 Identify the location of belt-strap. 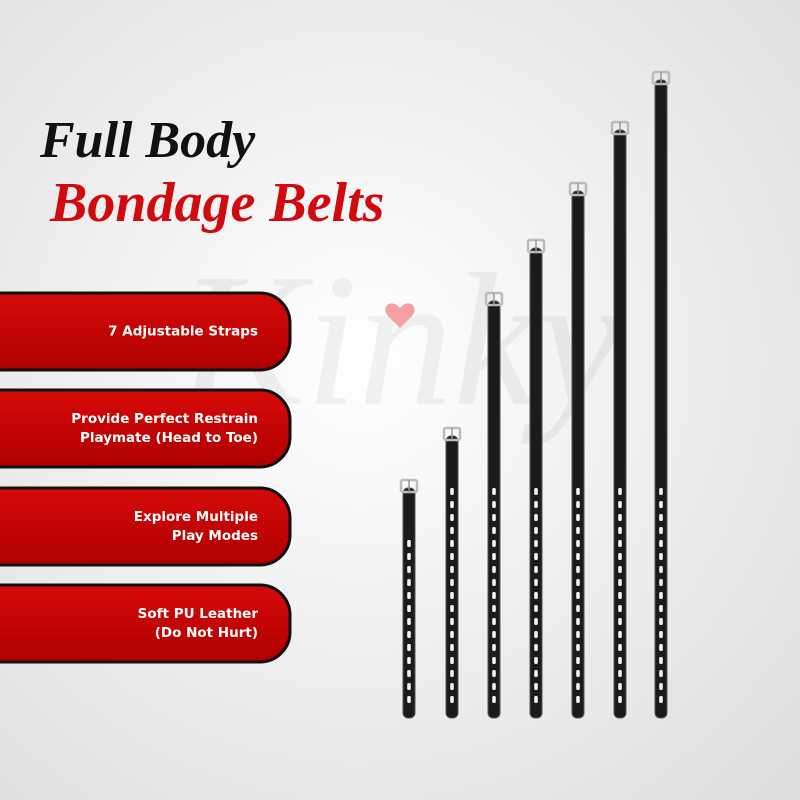
(578, 454).